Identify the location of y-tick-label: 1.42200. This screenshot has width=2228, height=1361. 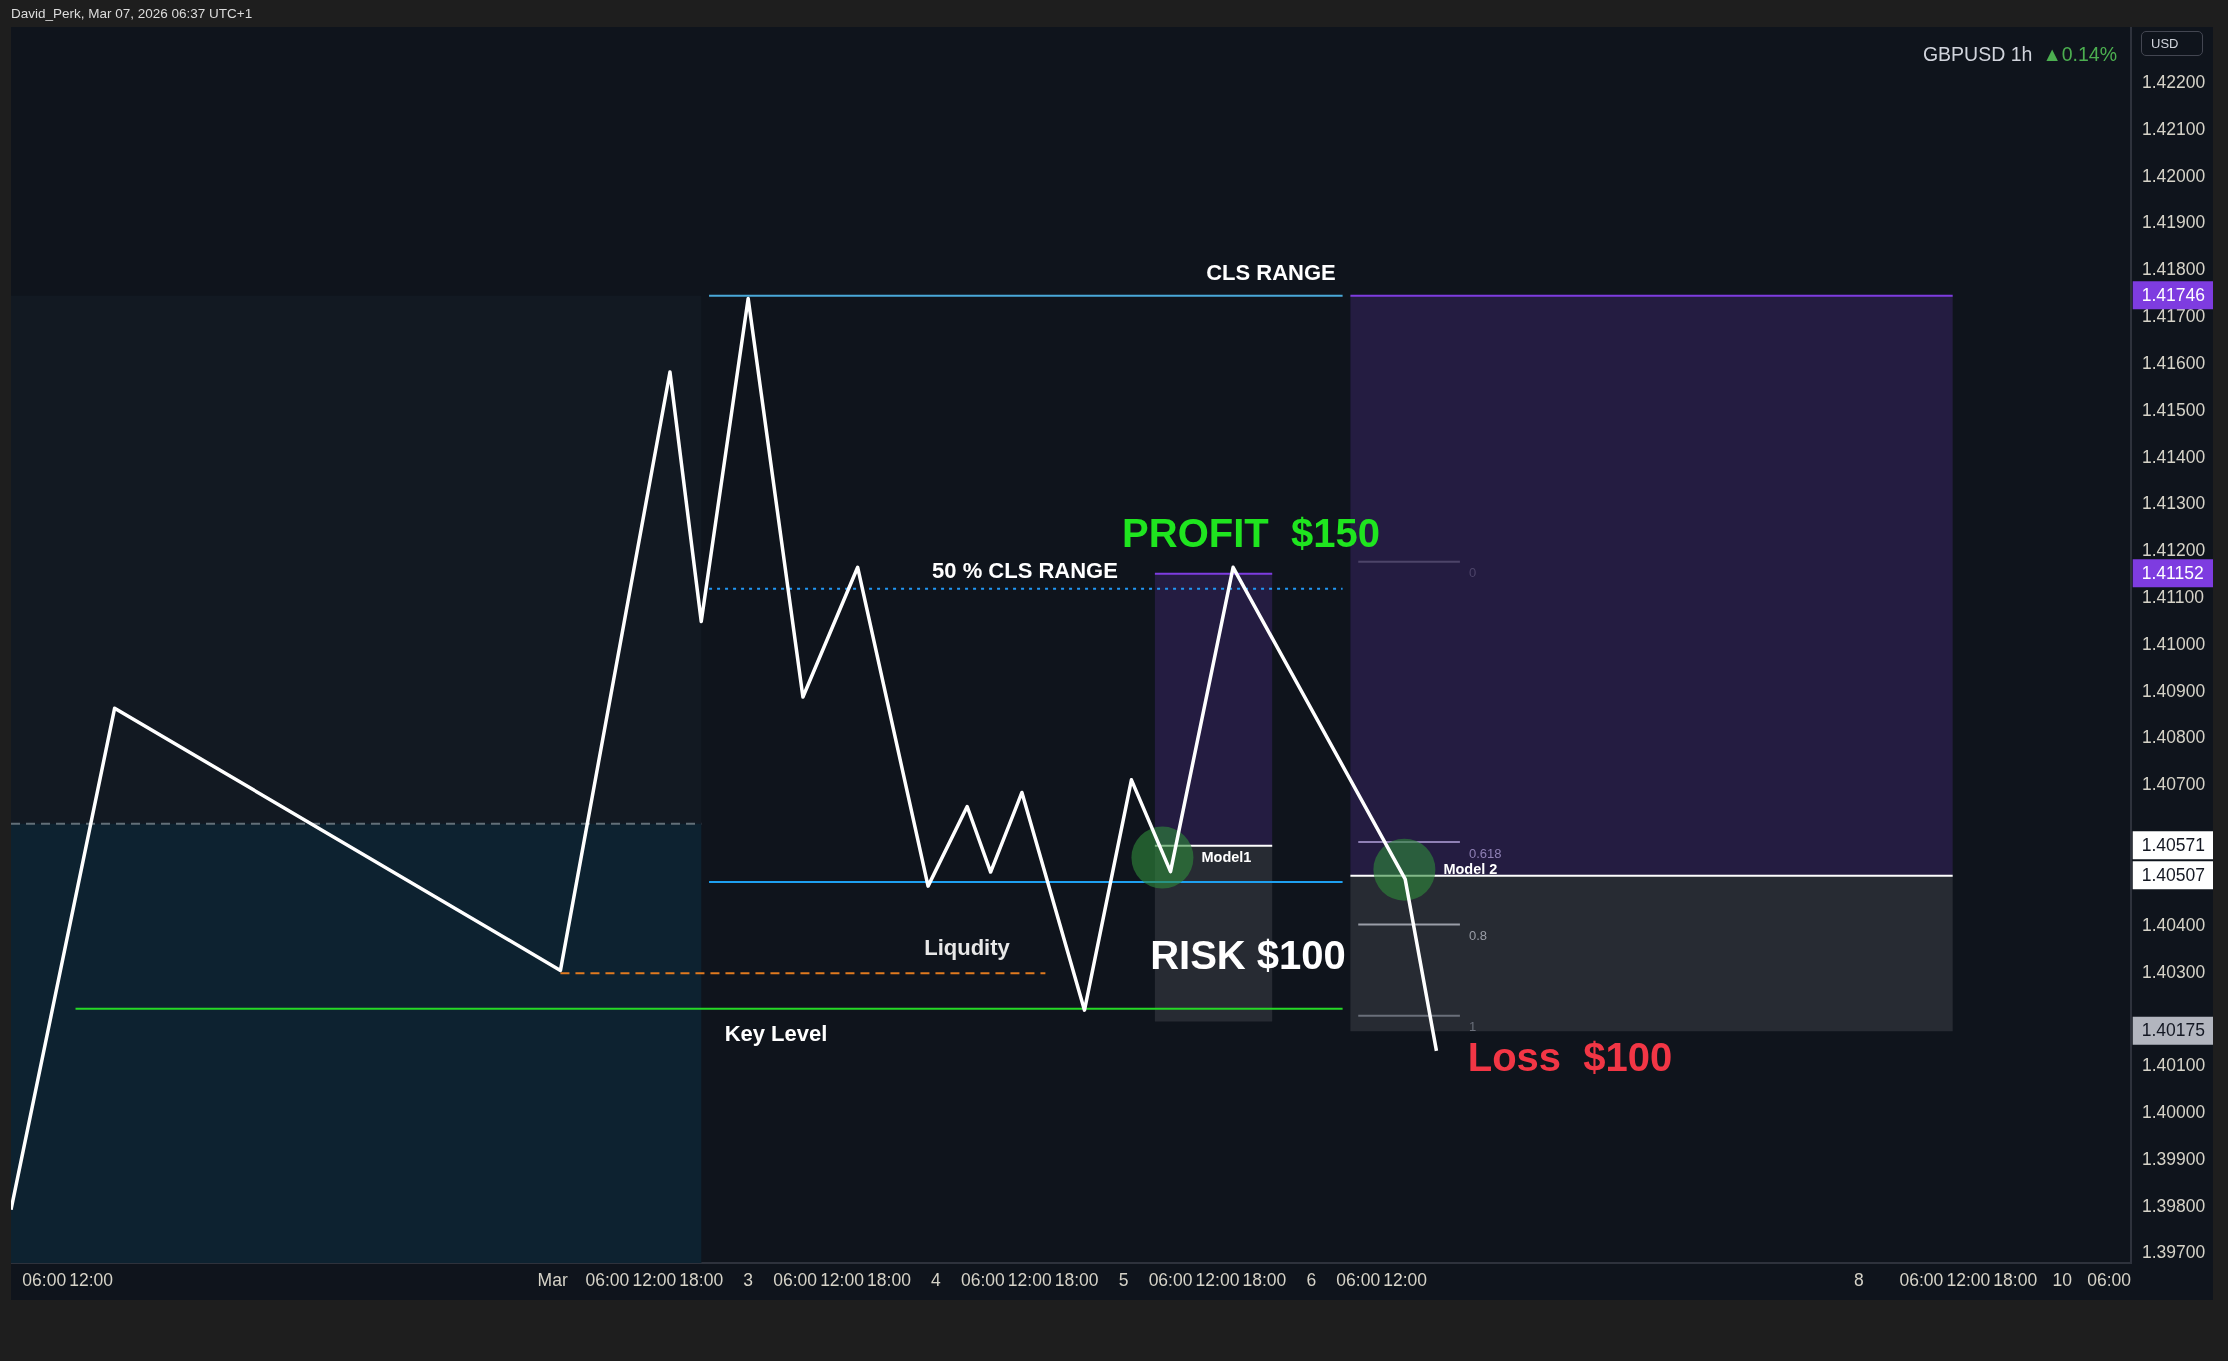
(2174, 82).